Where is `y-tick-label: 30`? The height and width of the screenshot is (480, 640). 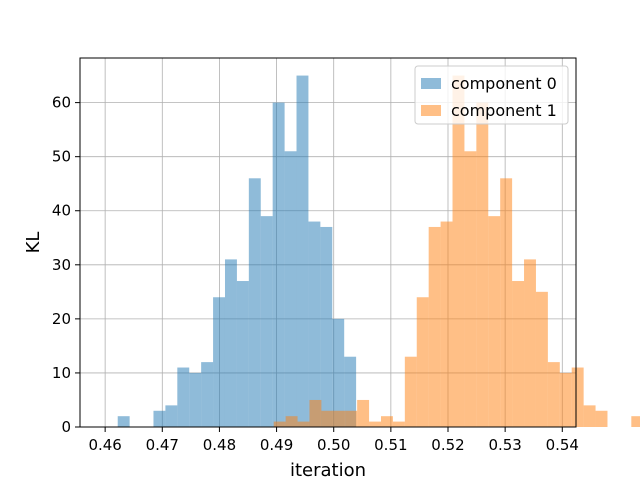
y-tick-label: 30 is located at coordinates (61, 265).